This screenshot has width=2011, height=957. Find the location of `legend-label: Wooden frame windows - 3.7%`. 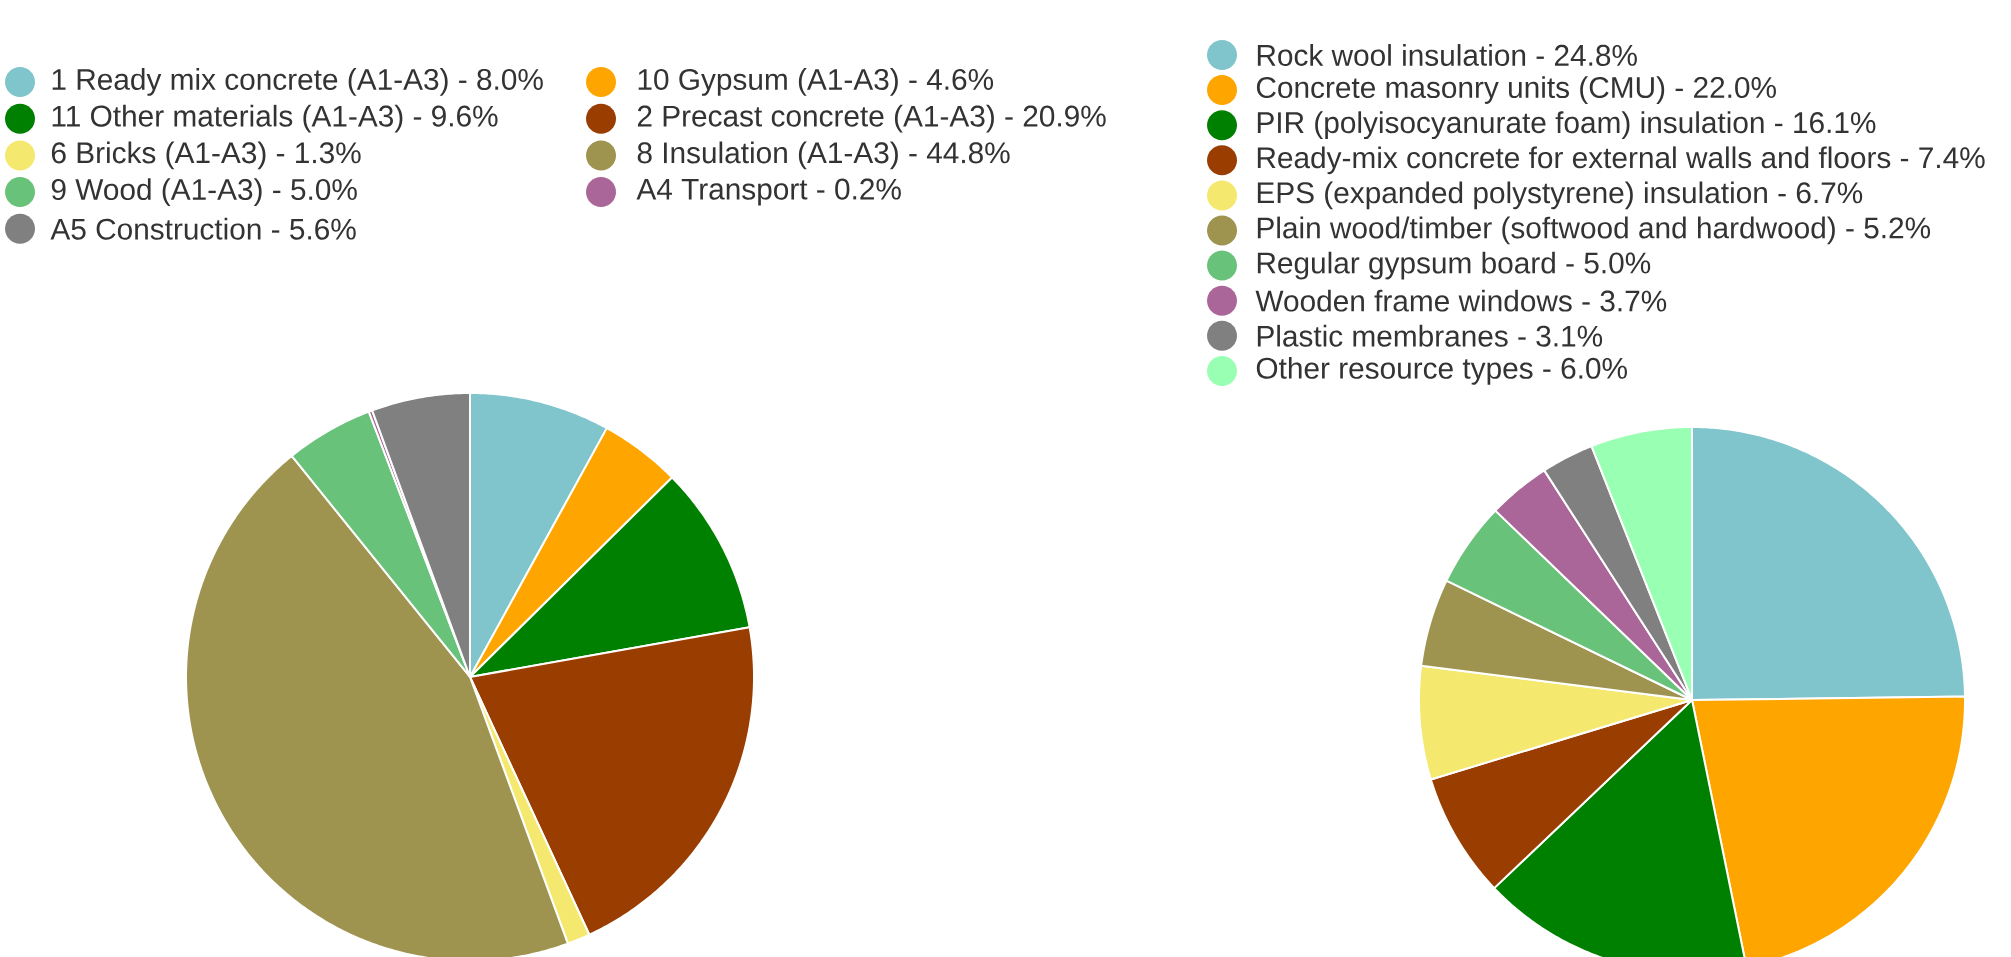

legend-label: Wooden frame windows - 3.7% is located at coordinates (1461, 300).